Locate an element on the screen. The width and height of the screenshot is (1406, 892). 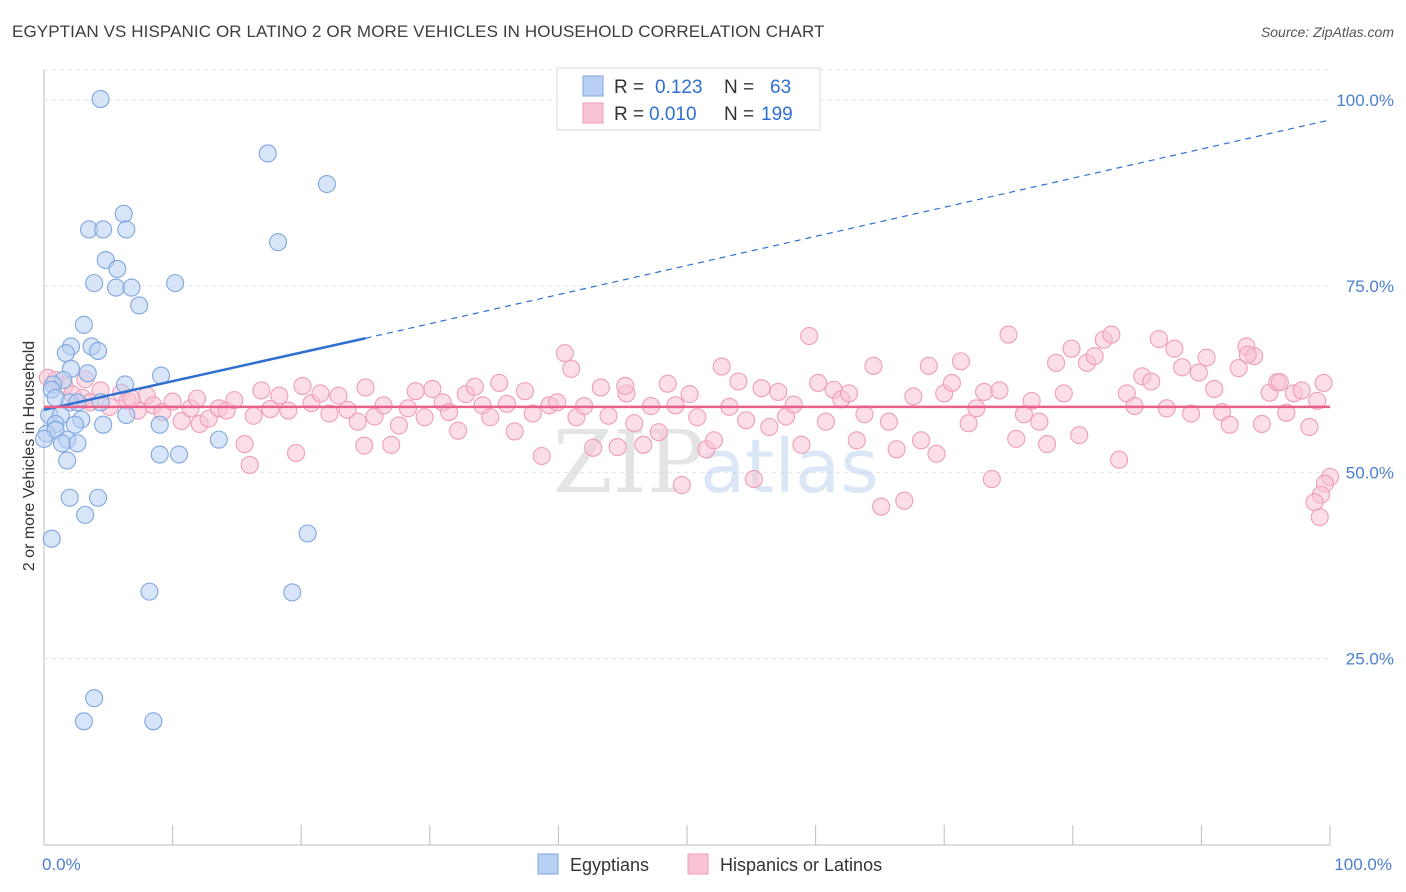
legend-n-value-1: 63 is located at coordinates (780, 87).